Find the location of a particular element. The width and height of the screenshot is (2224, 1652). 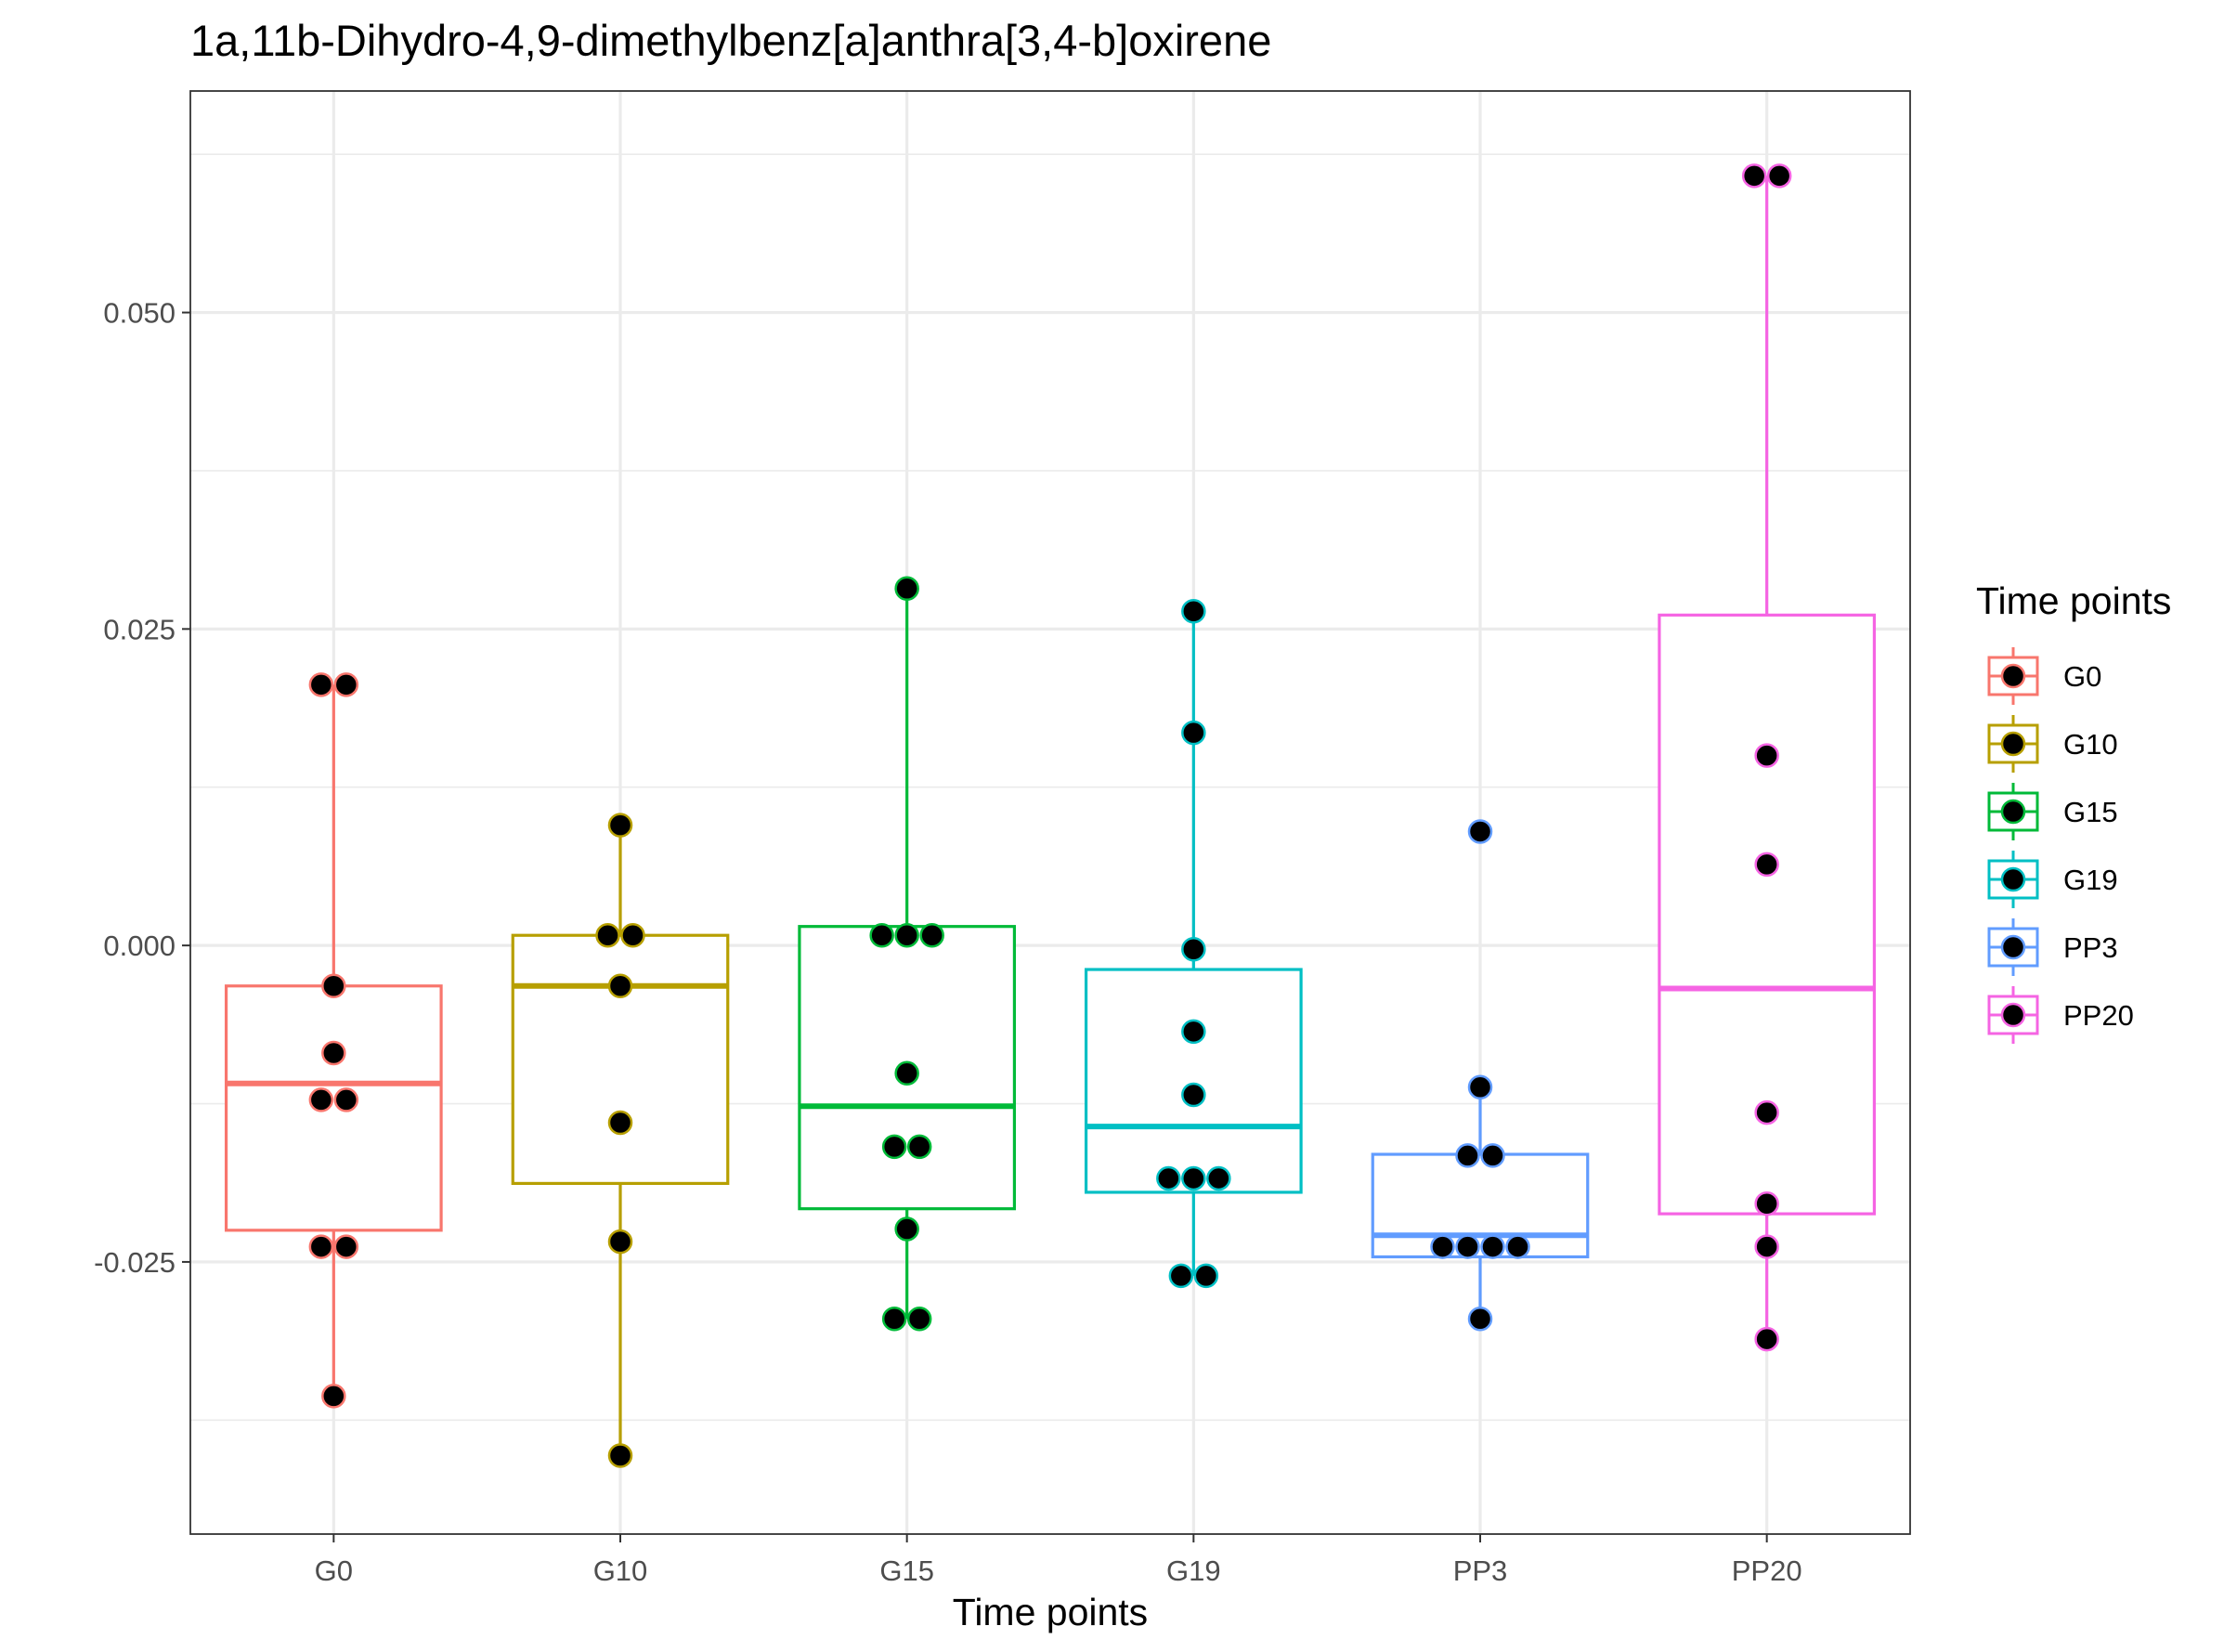

box-G0 is located at coordinates (333, 1108).